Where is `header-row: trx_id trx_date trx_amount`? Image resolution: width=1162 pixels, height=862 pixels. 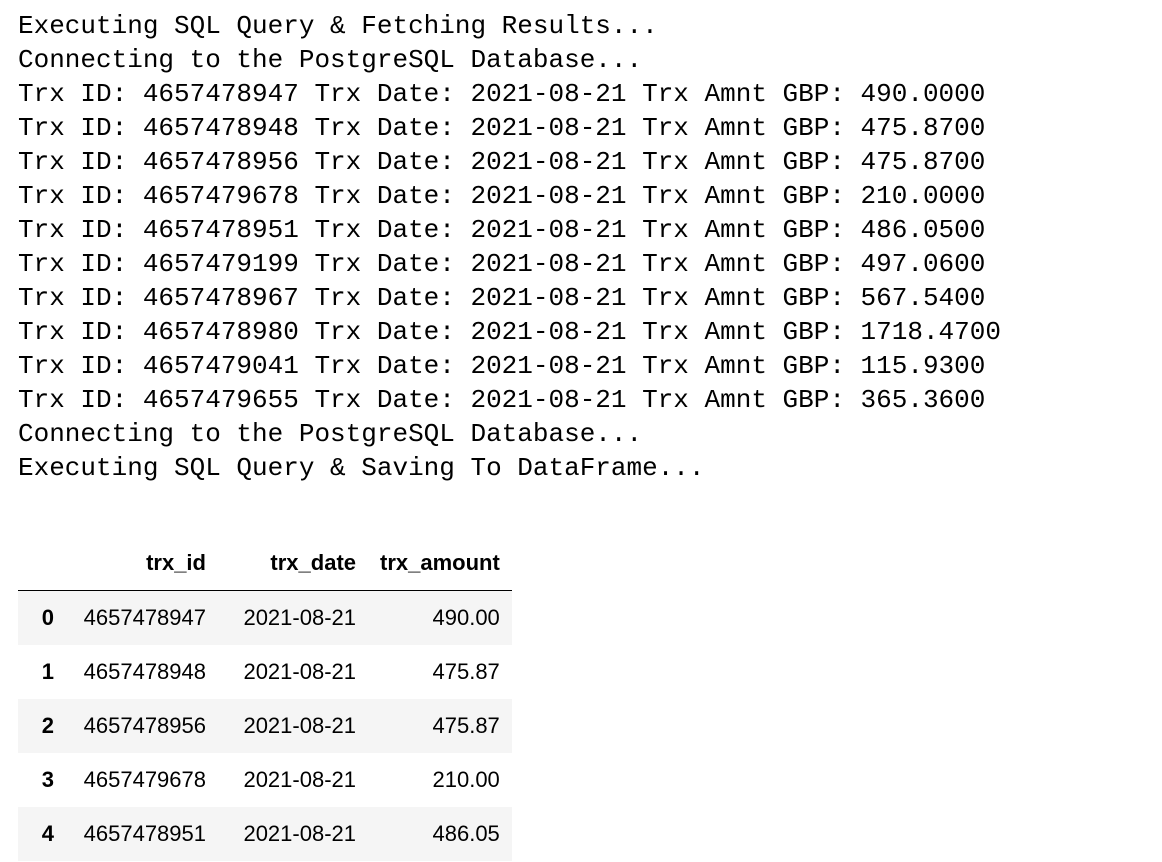 header-row: trx_id trx_date trx_amount is located at coordinates (265, 563).